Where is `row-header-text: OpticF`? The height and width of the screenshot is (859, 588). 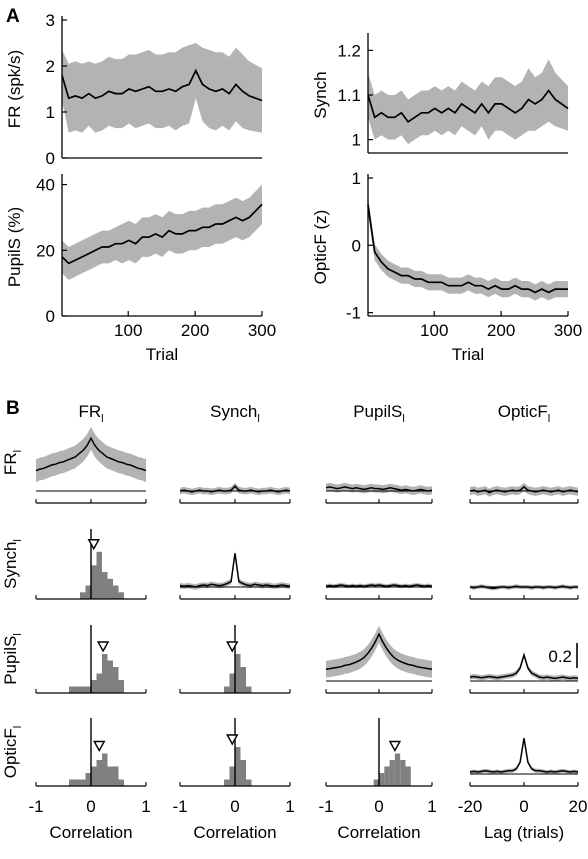 row-header-text: OpticF is located at coordinates (10, 753).